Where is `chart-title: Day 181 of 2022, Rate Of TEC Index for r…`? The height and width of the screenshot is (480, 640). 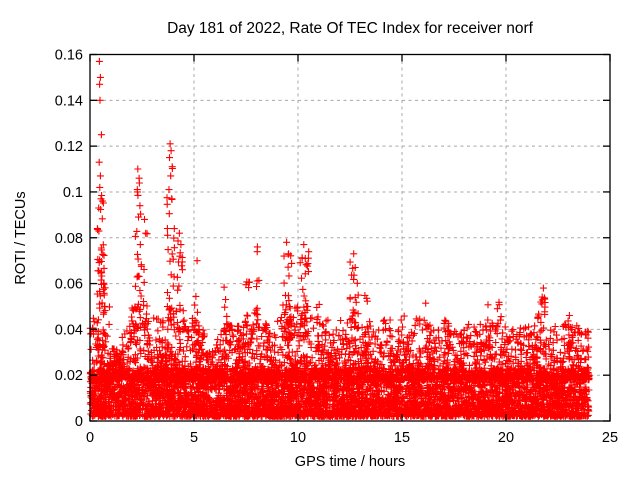
chart-title: Day 181 of 2022, Rate Of TEC Index for r… is located at coordinates (350, 28).